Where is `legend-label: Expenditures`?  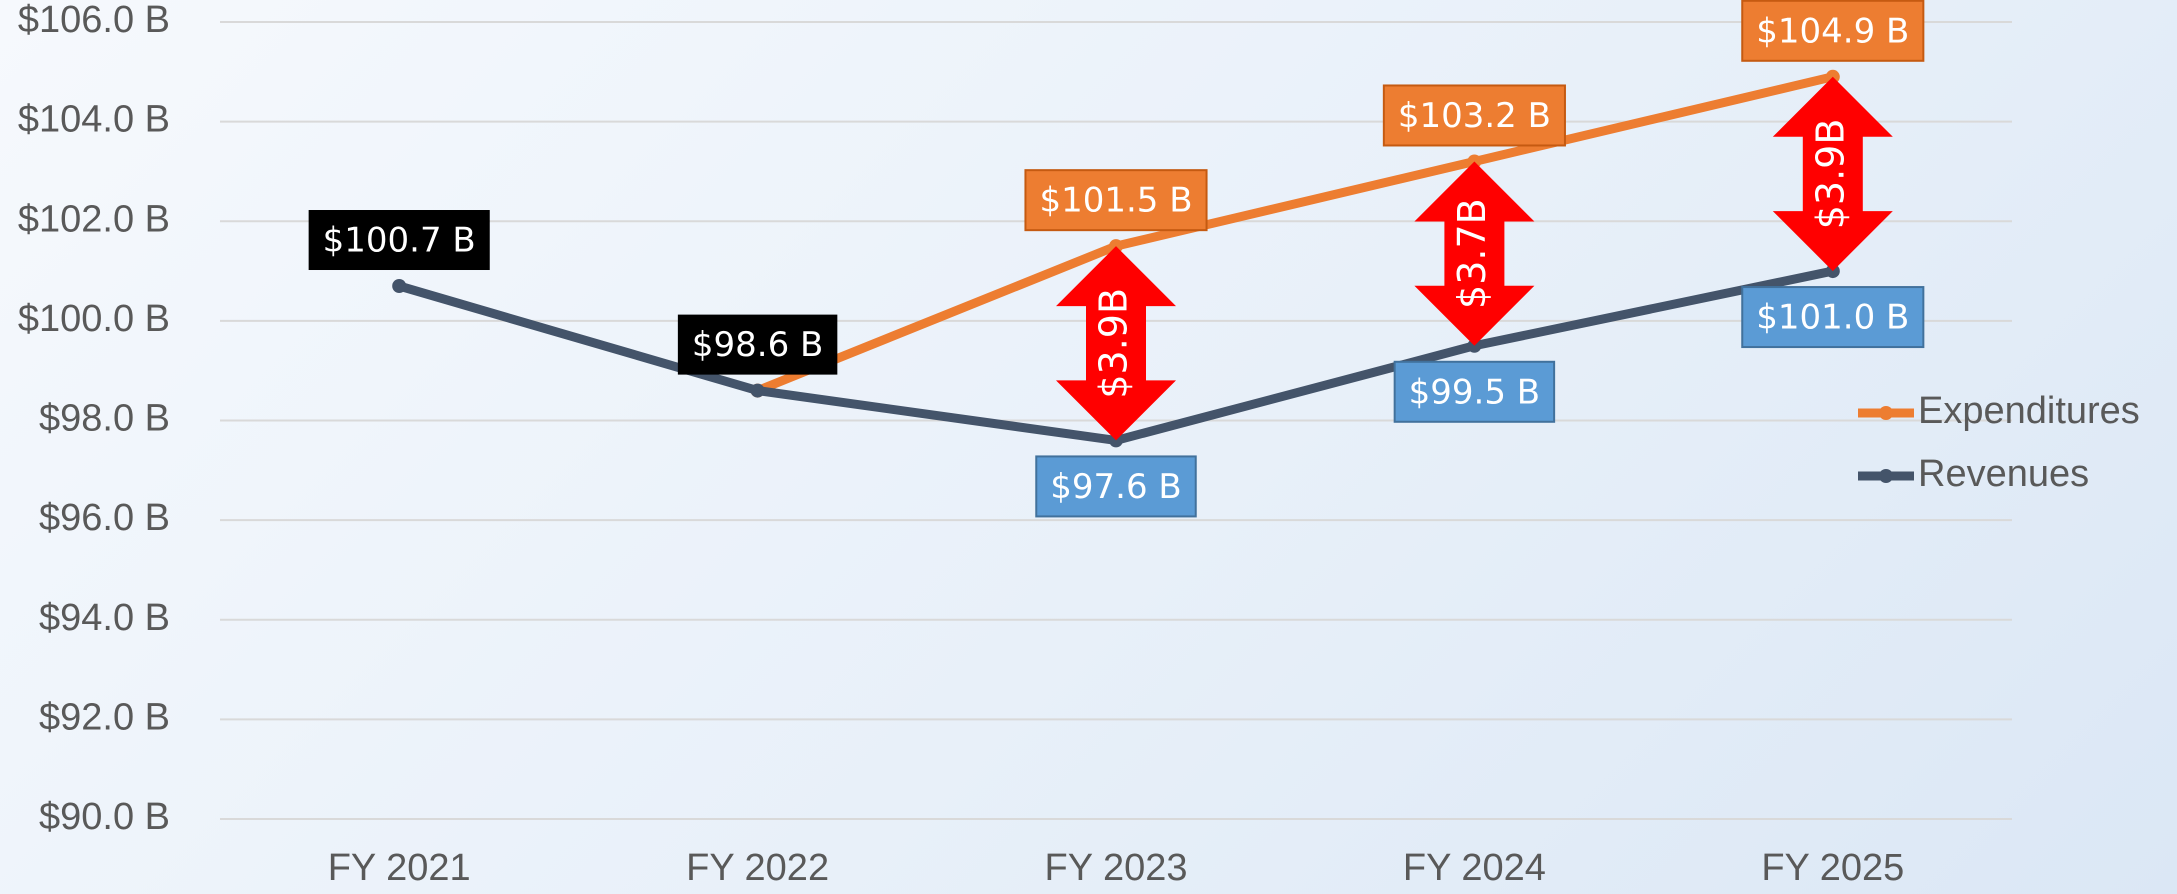 legend-label: Expenditures is located at coordinates (2029, 411).